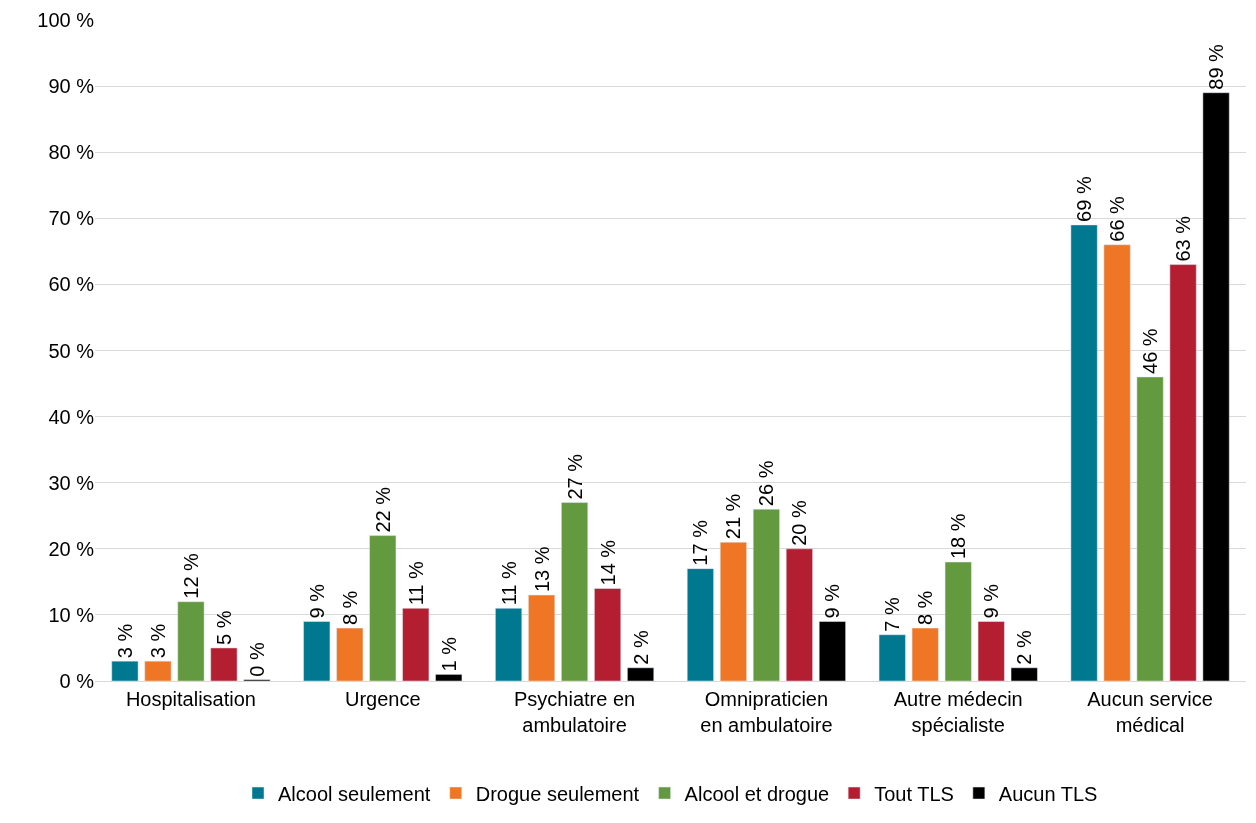 Image resolution: width=1256 pixels, height=823 pixels. I want to click on y-tick-label: 30 %, so click(71, 482).